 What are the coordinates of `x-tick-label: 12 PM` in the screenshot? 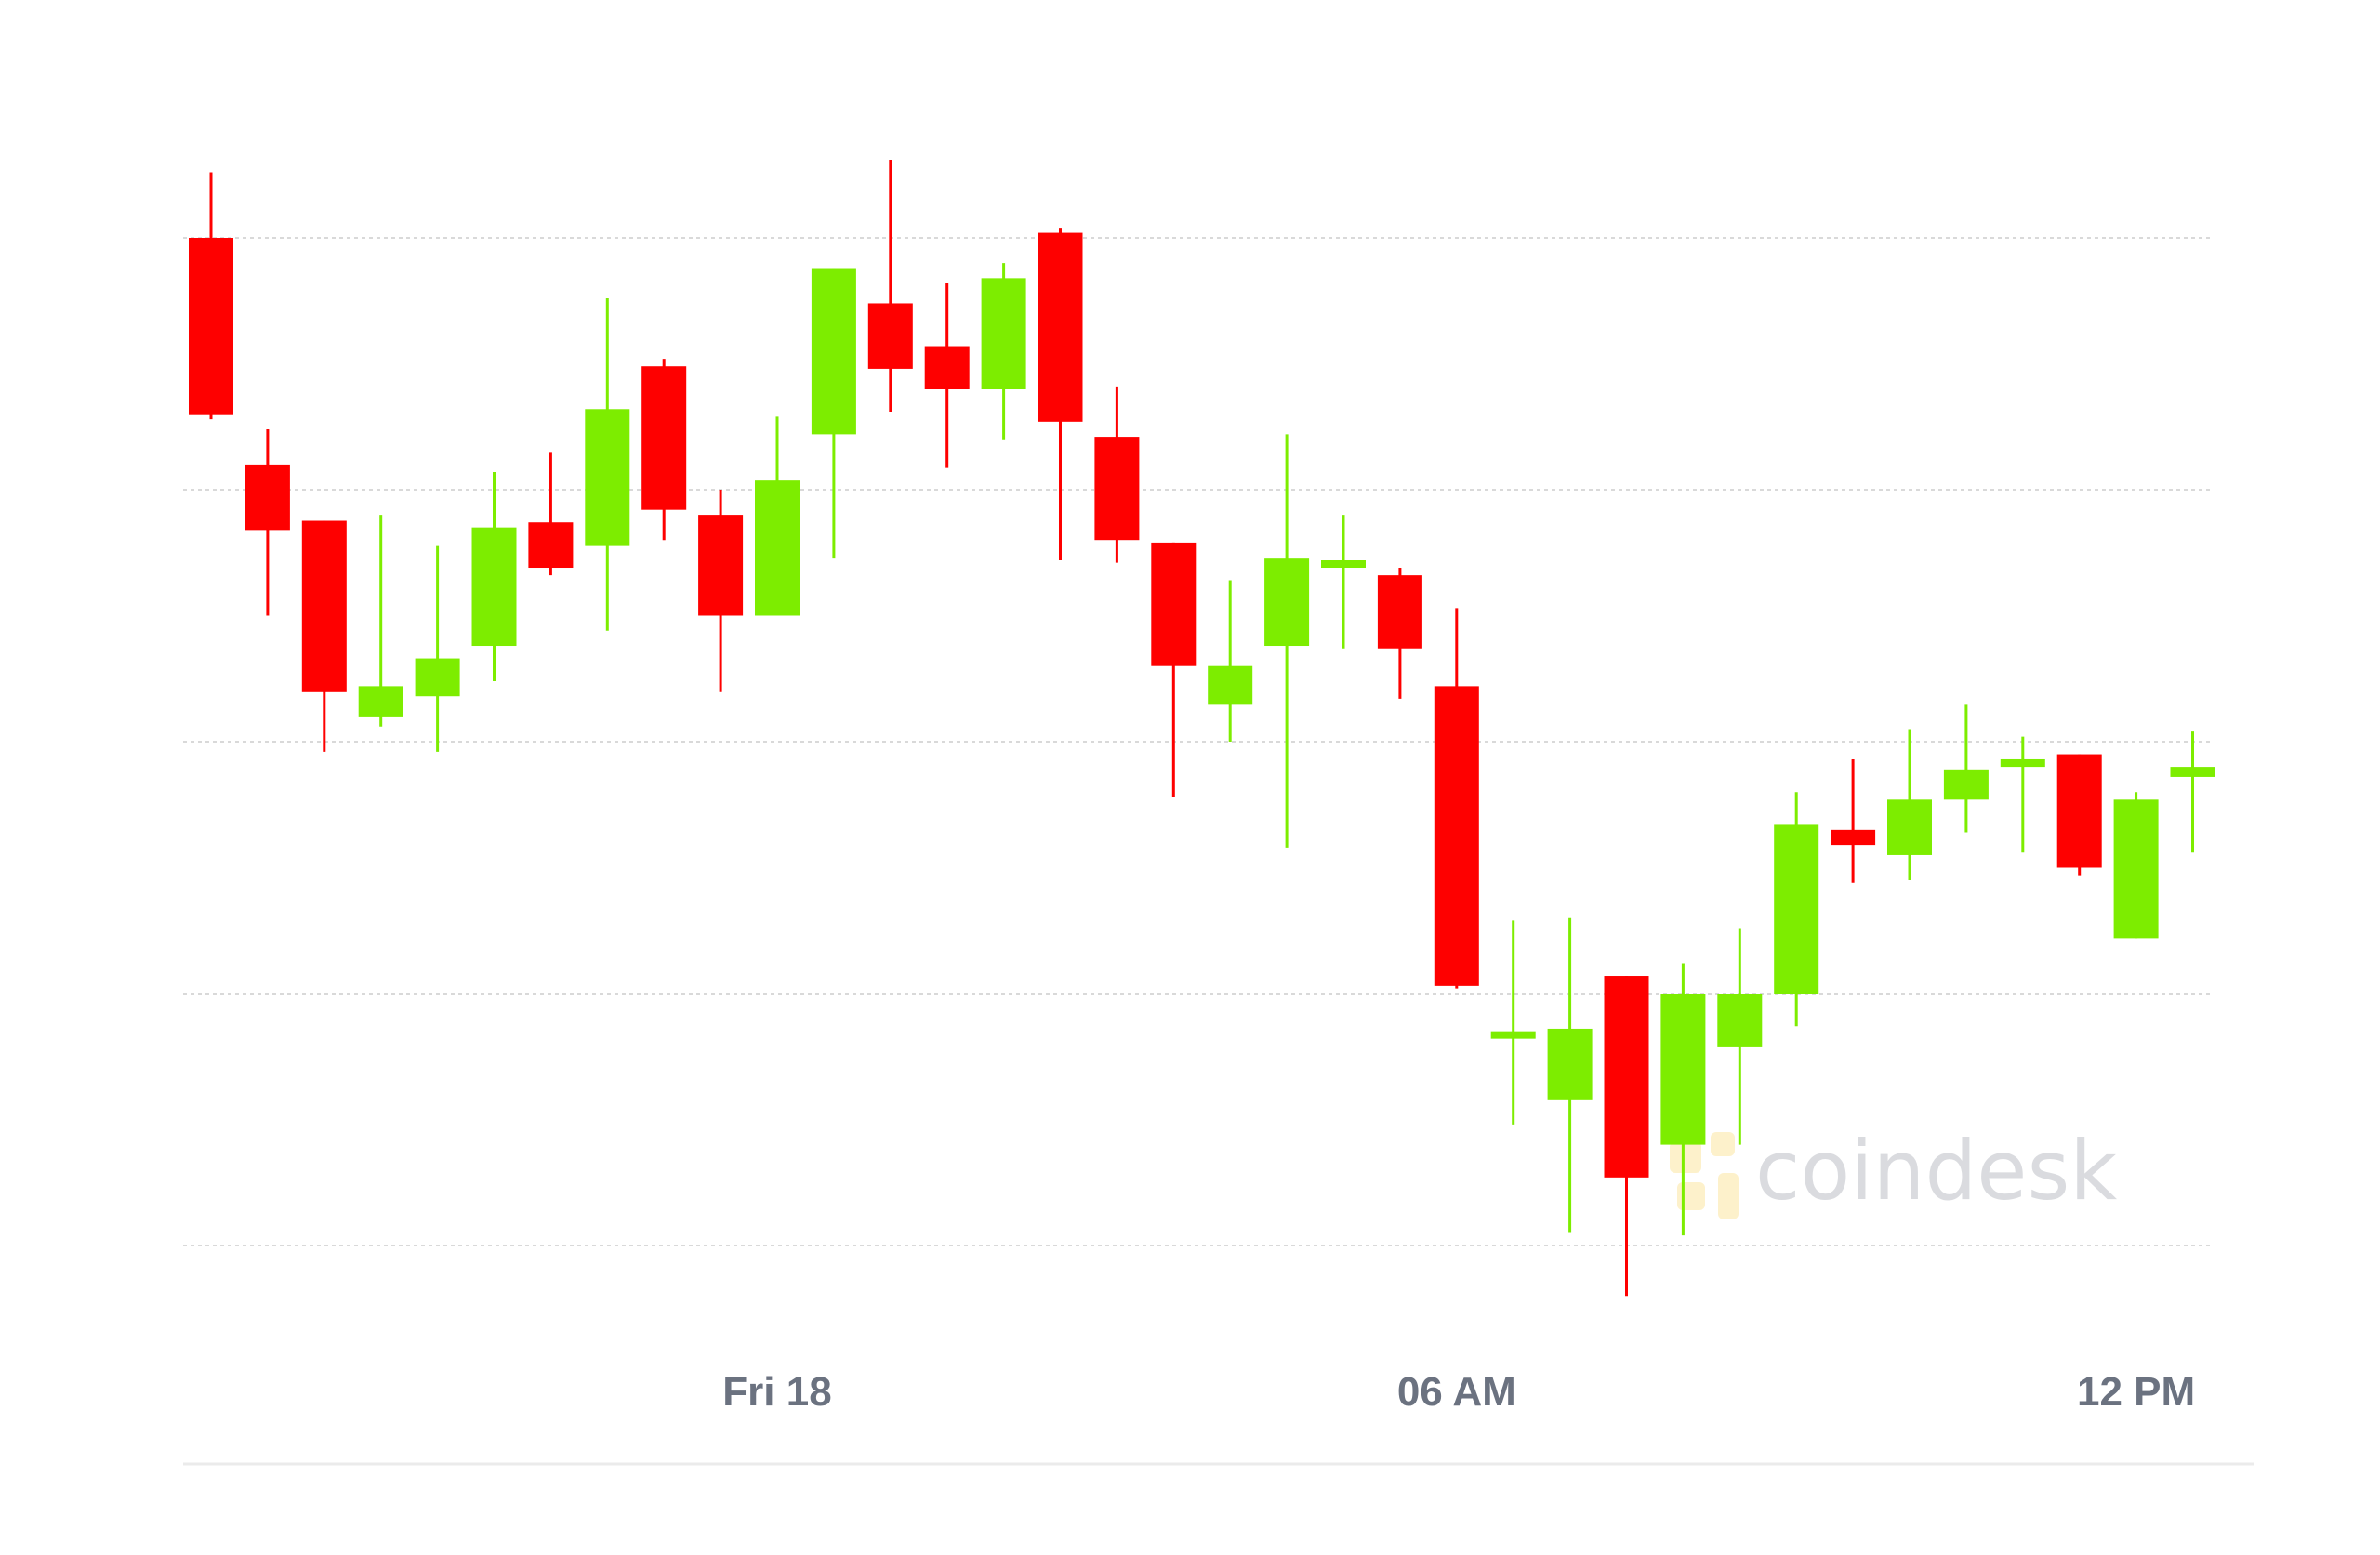 It's located at (2136, 1392).